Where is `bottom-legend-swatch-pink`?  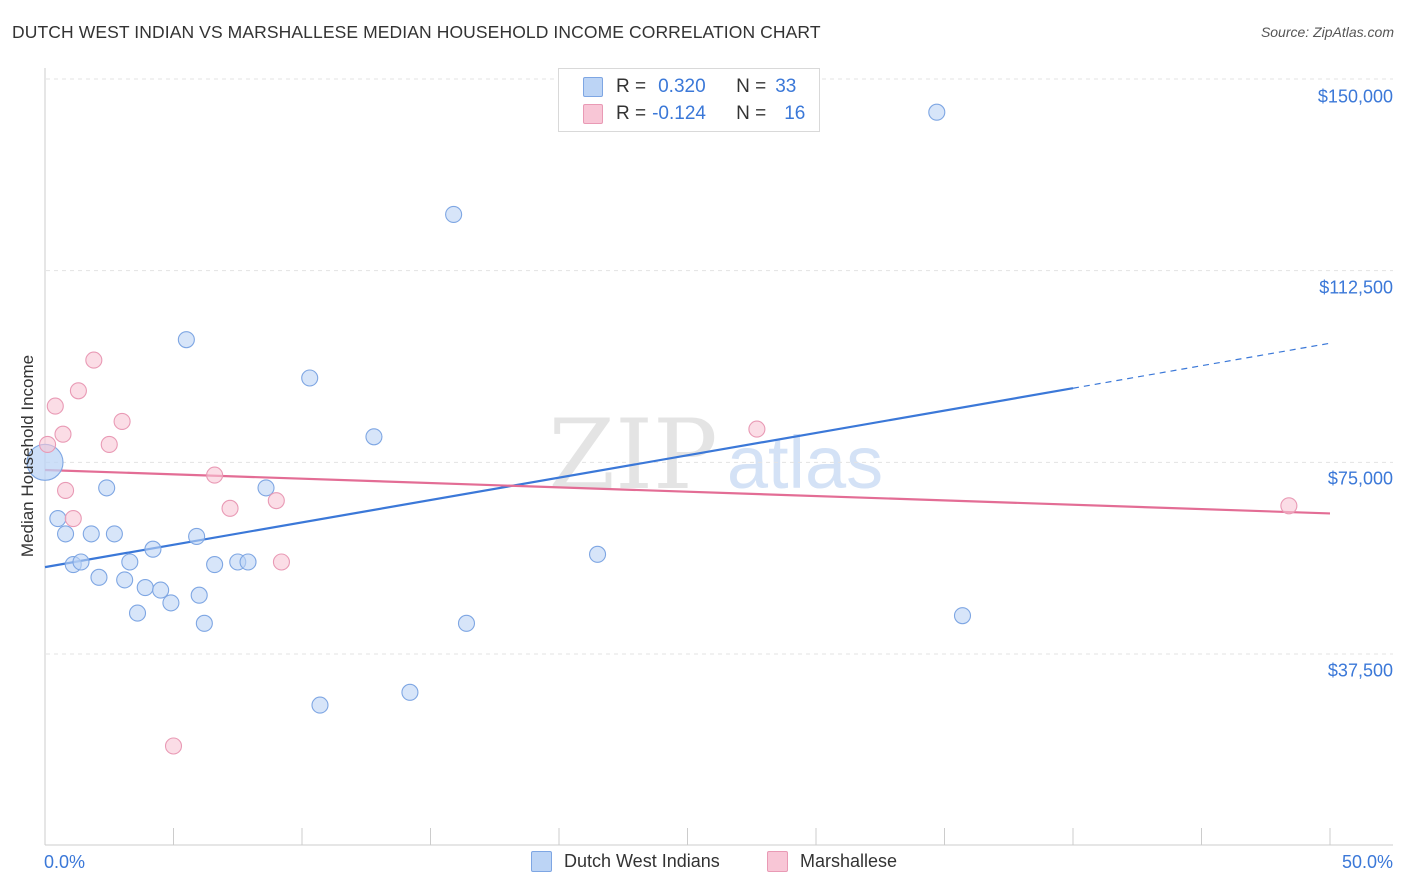
bottom-legend-swatch-pink is located at coordinates (777, 861).